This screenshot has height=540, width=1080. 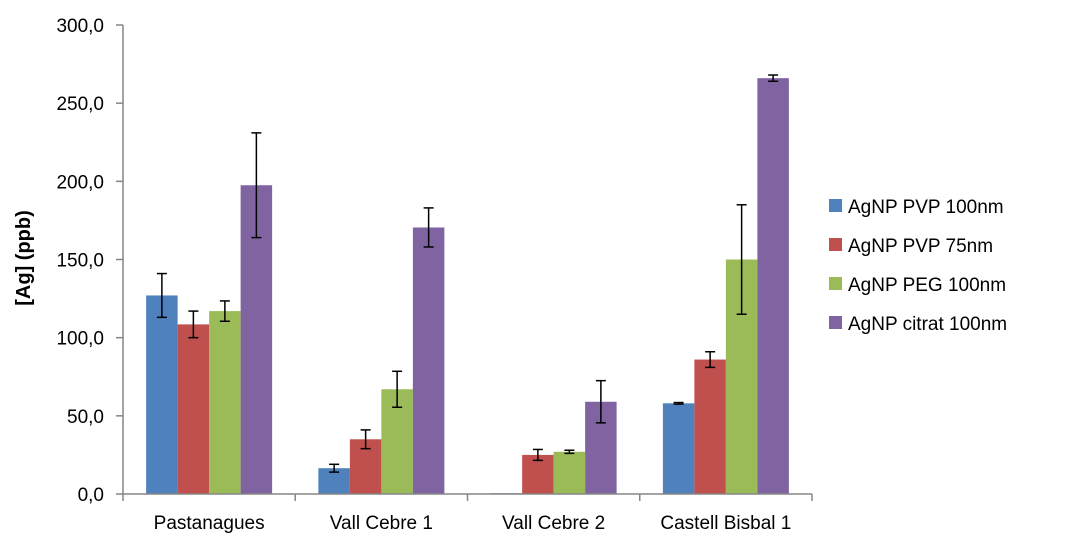 What do you see at coordinates (926, 207) in the screenshot?
I see `legend-label: AgNP PVP 100nm` at bounding box center [926, 207].